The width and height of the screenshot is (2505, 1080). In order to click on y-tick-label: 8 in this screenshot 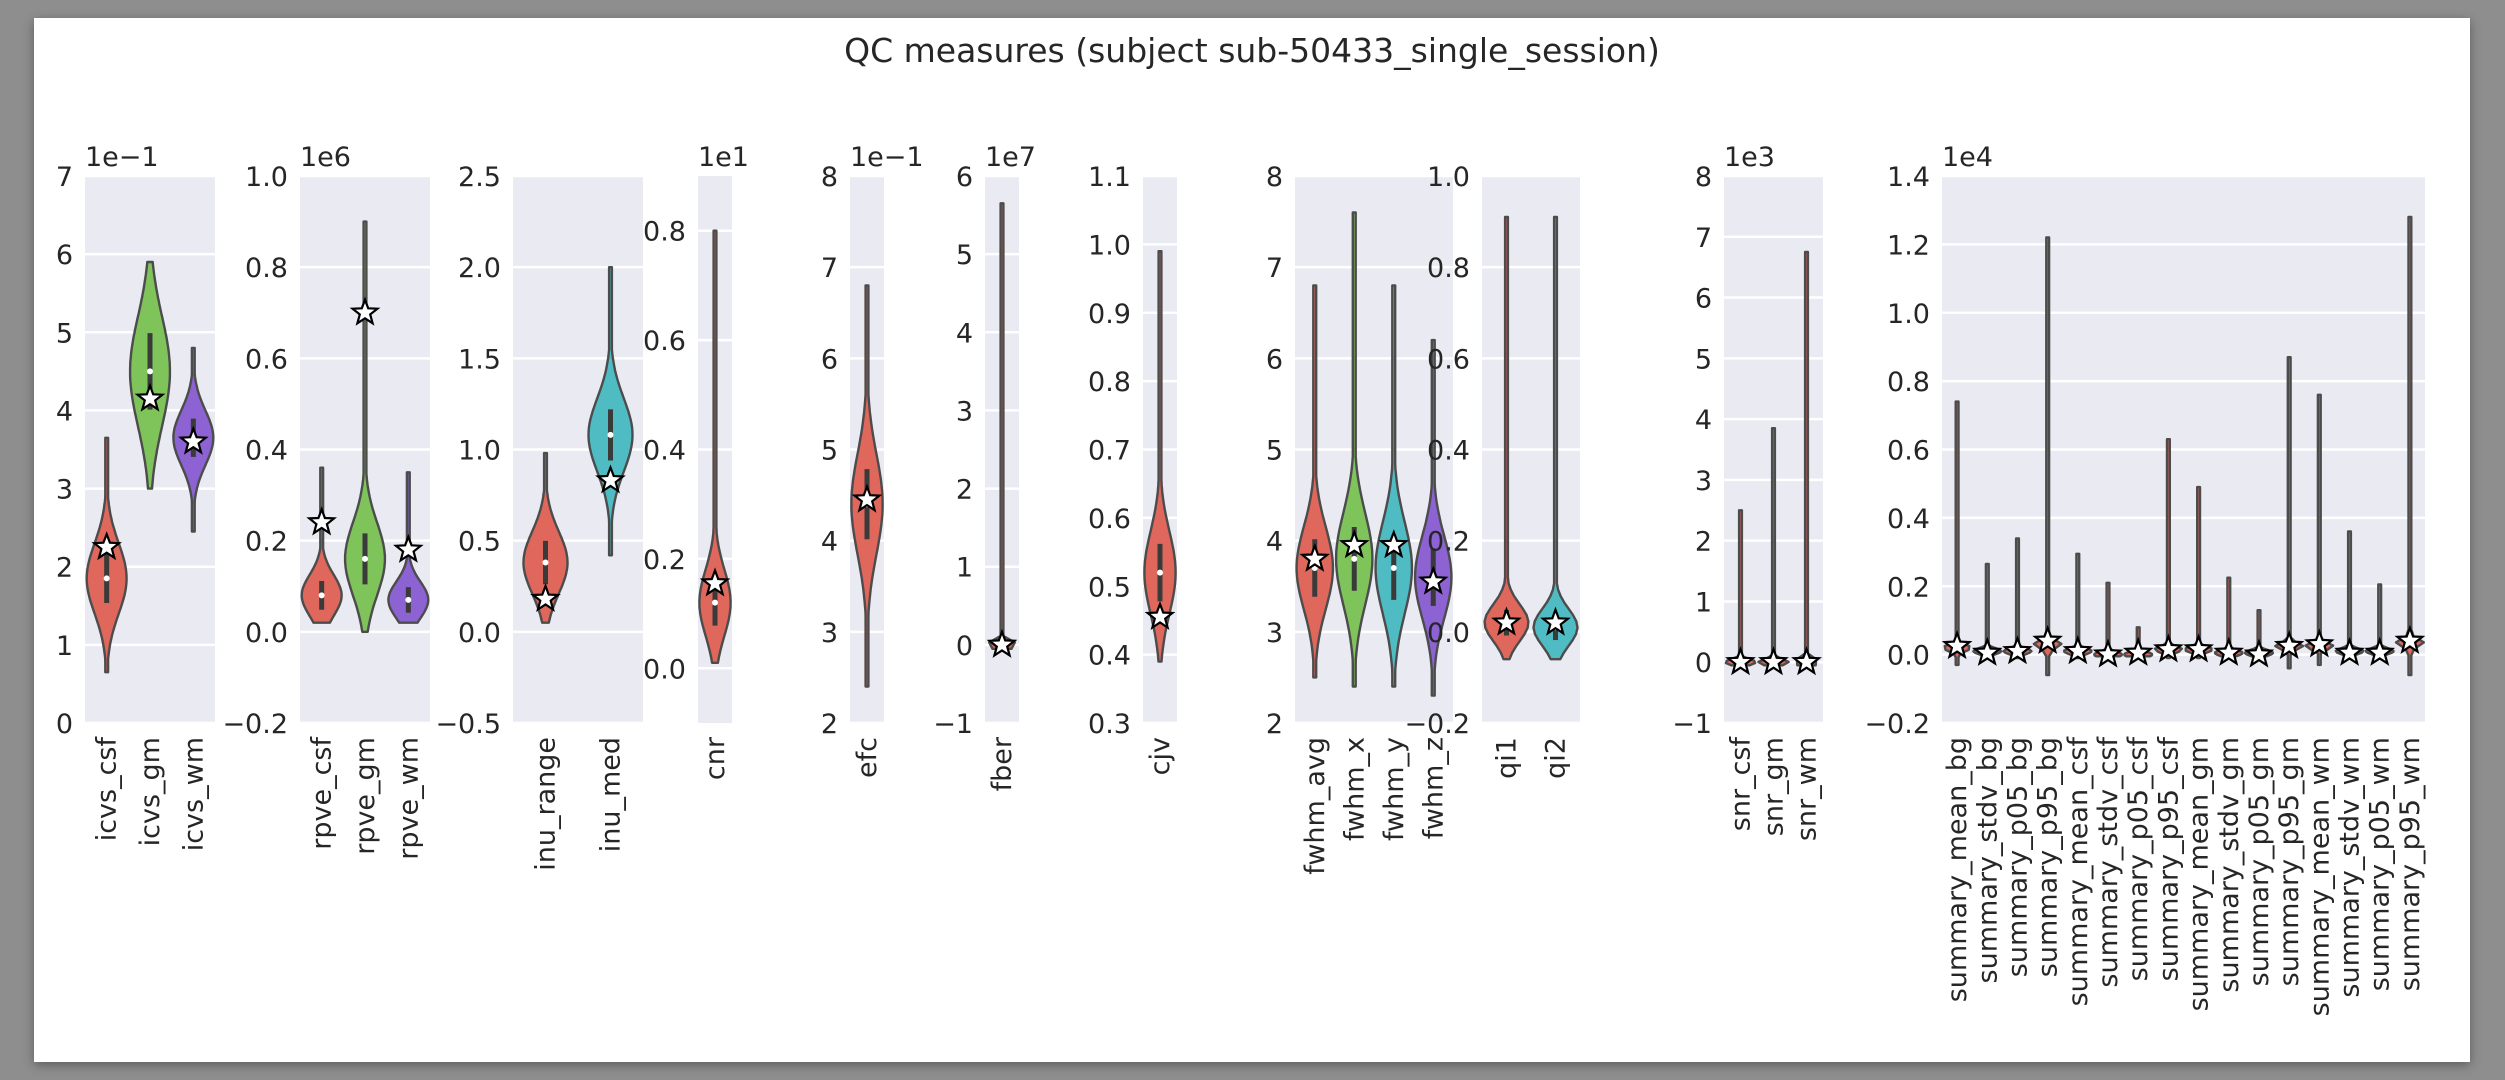, I will do `click(1703, 177)`.